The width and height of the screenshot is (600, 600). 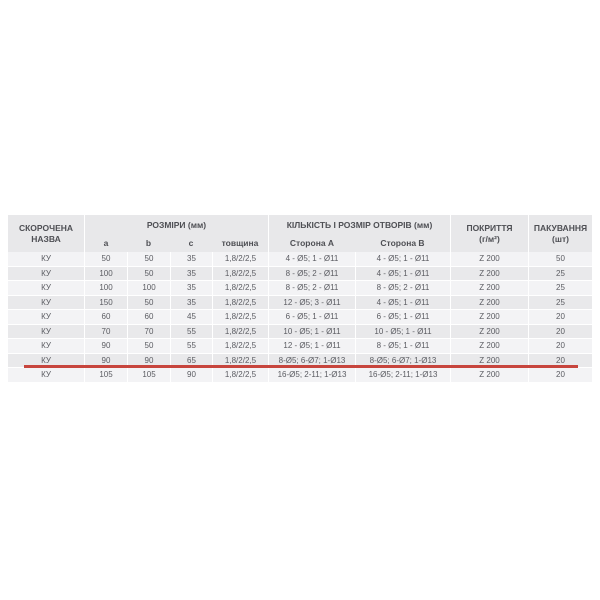 What do you see at coordinates (311, 331) in the screenshot?
I see `cell-side-a: 10 - Ø5; 1 - Ø11` at bounding box center [311, 331].